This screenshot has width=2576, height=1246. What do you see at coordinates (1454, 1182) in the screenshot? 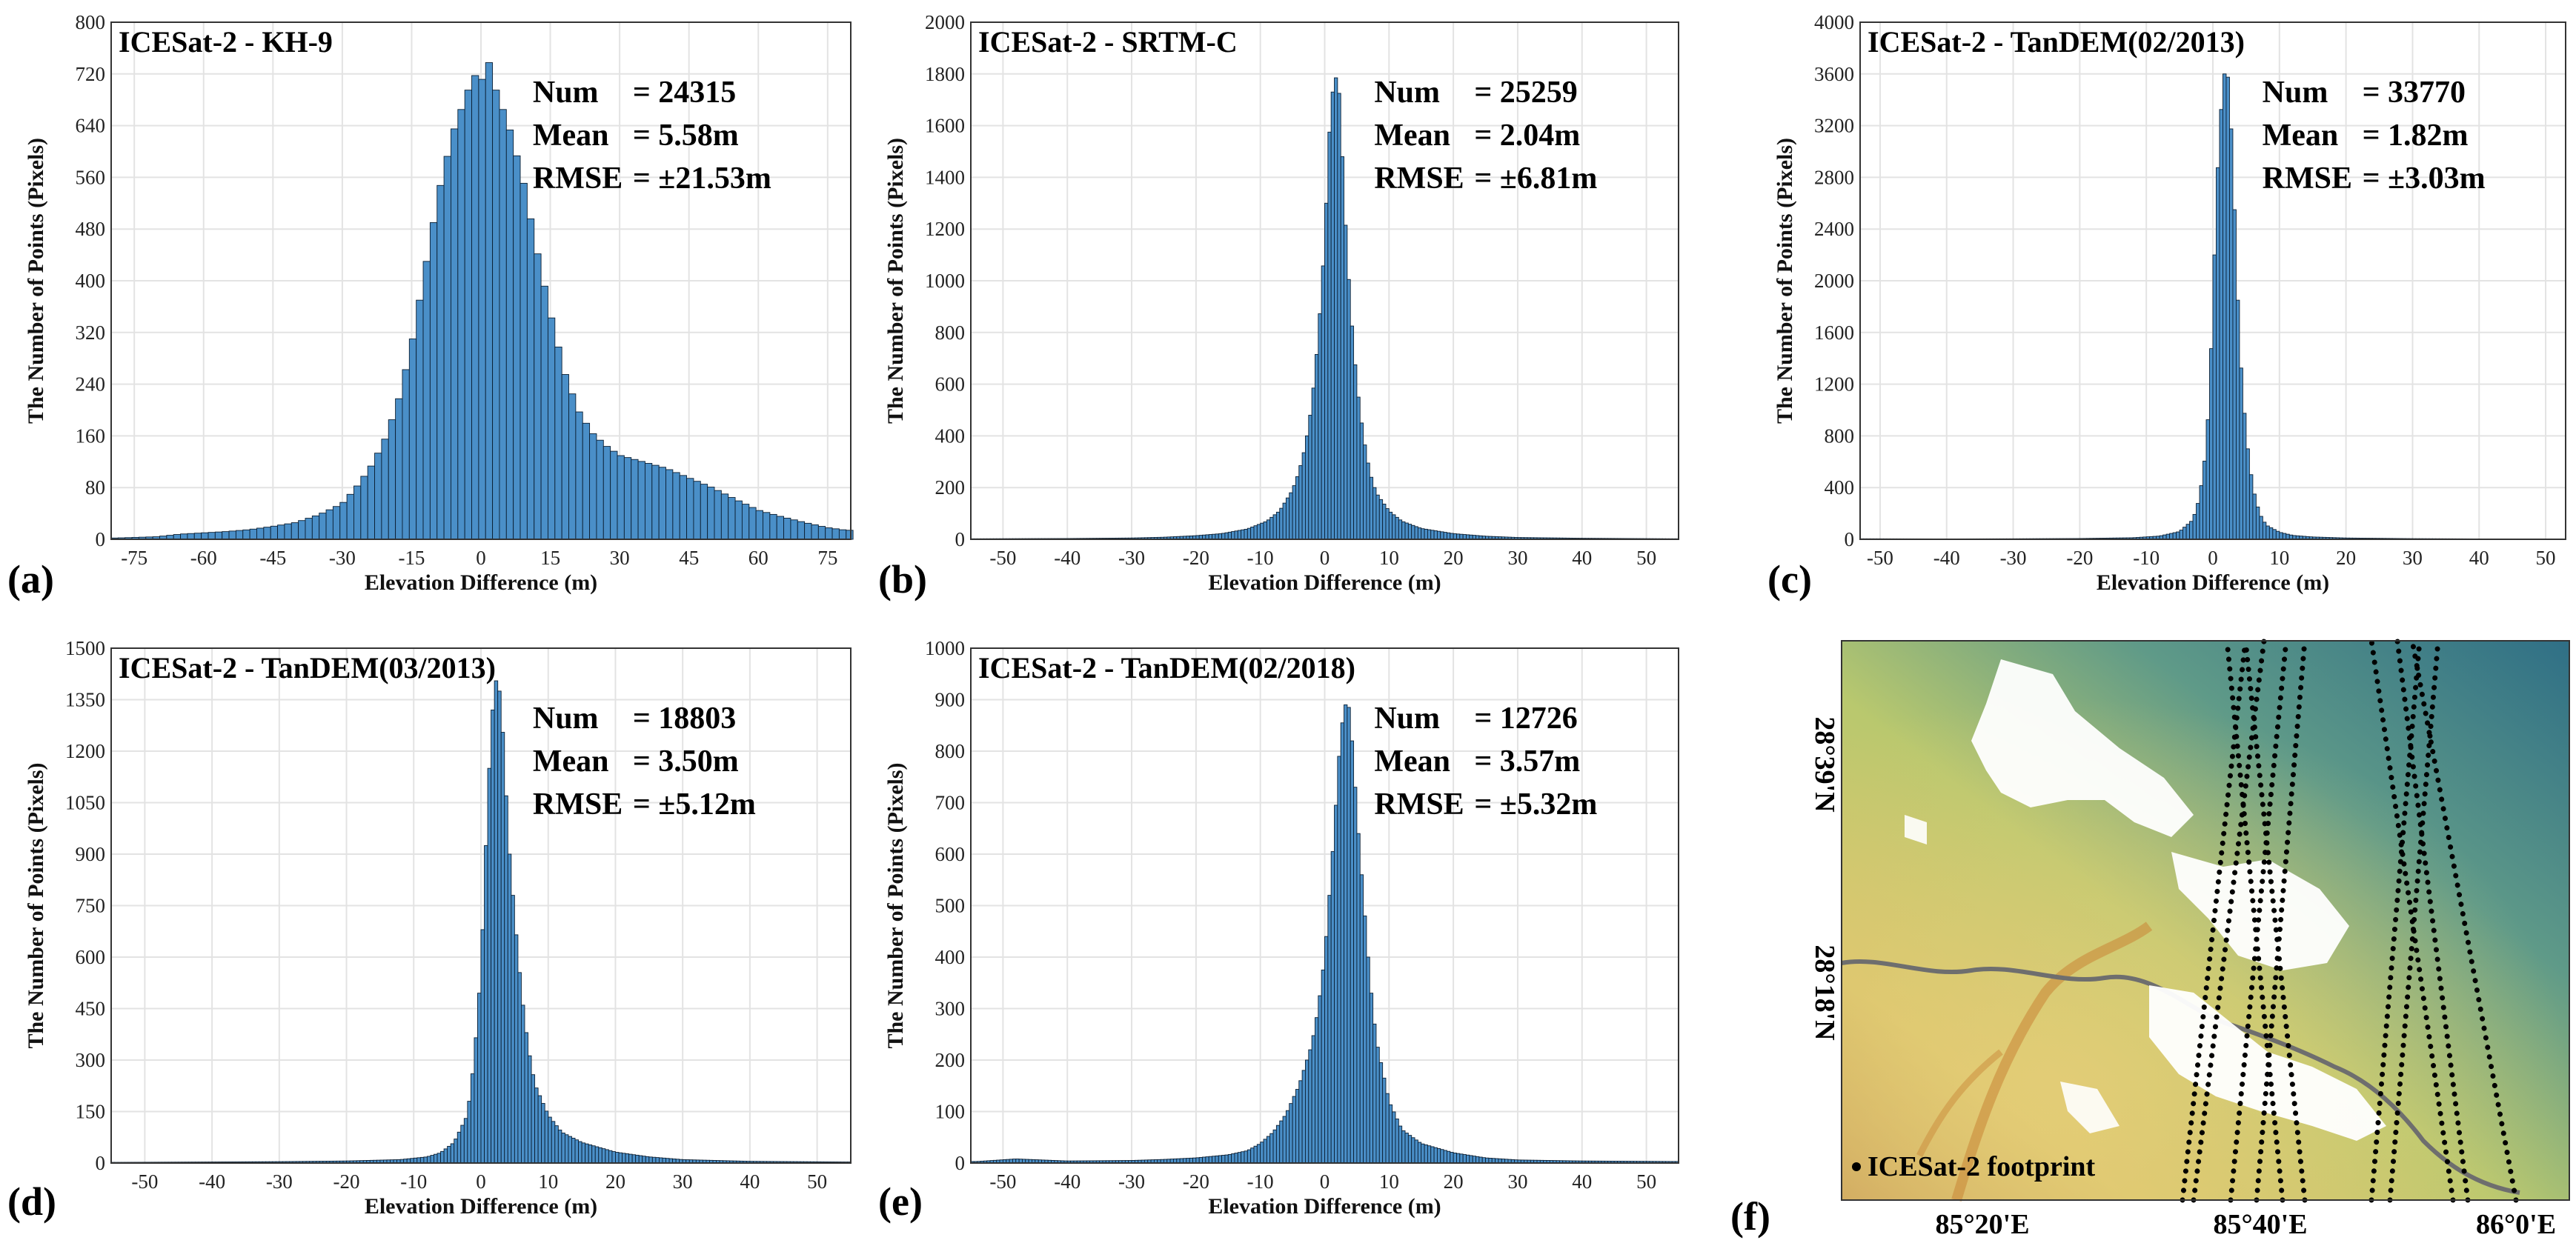
I see `x-tick-label: 20` at bounding box center [1454, 1182].